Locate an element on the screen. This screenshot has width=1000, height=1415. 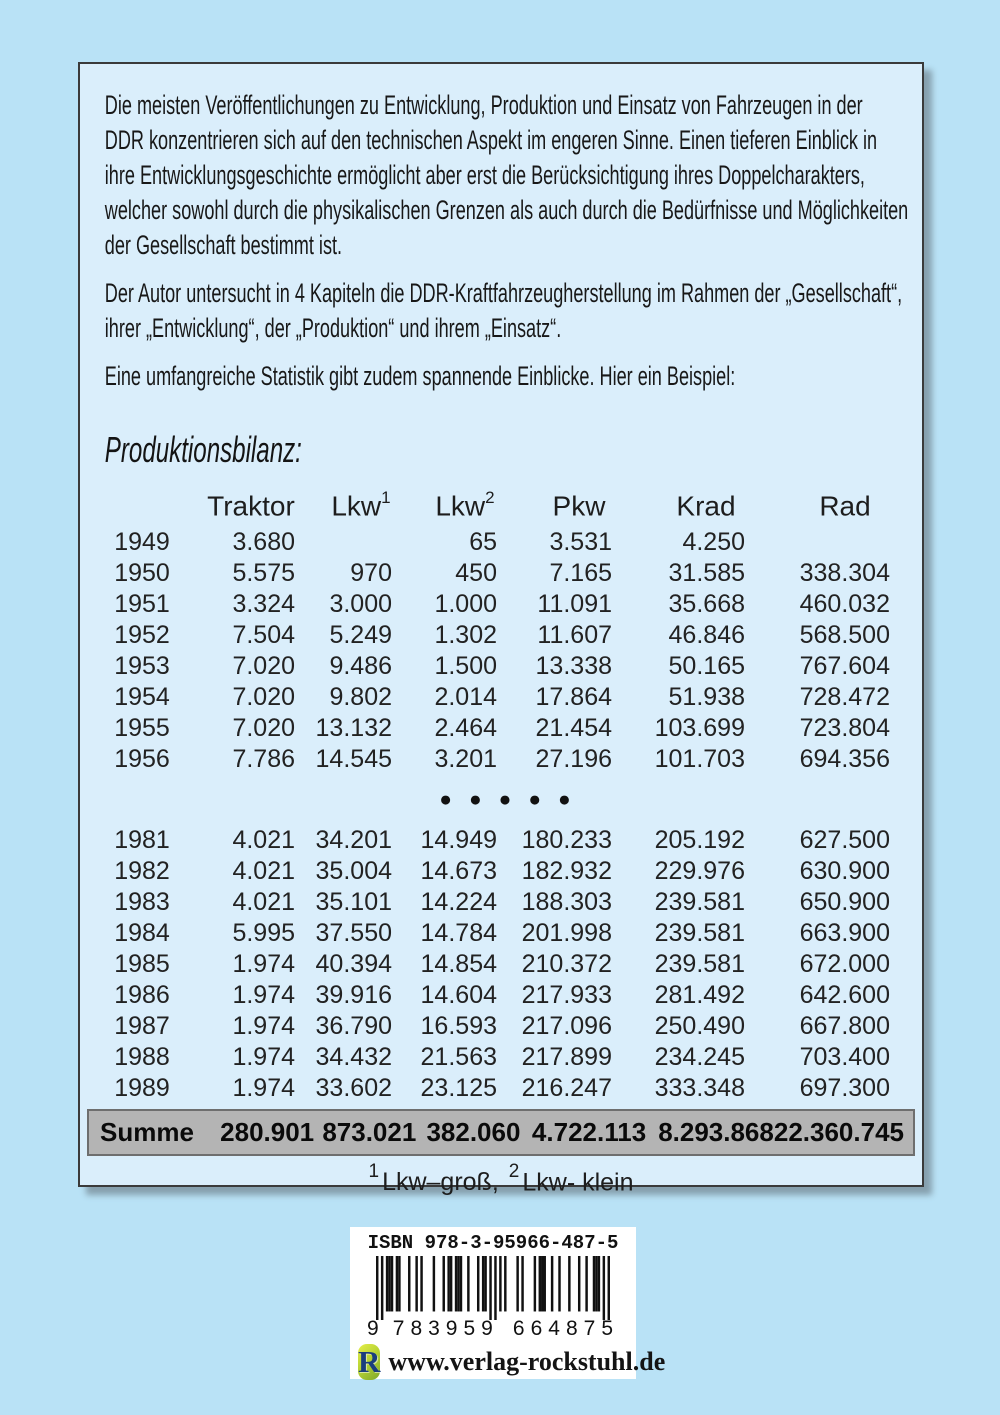
value-cell: 51.938 is located at coordinates (706, 697).